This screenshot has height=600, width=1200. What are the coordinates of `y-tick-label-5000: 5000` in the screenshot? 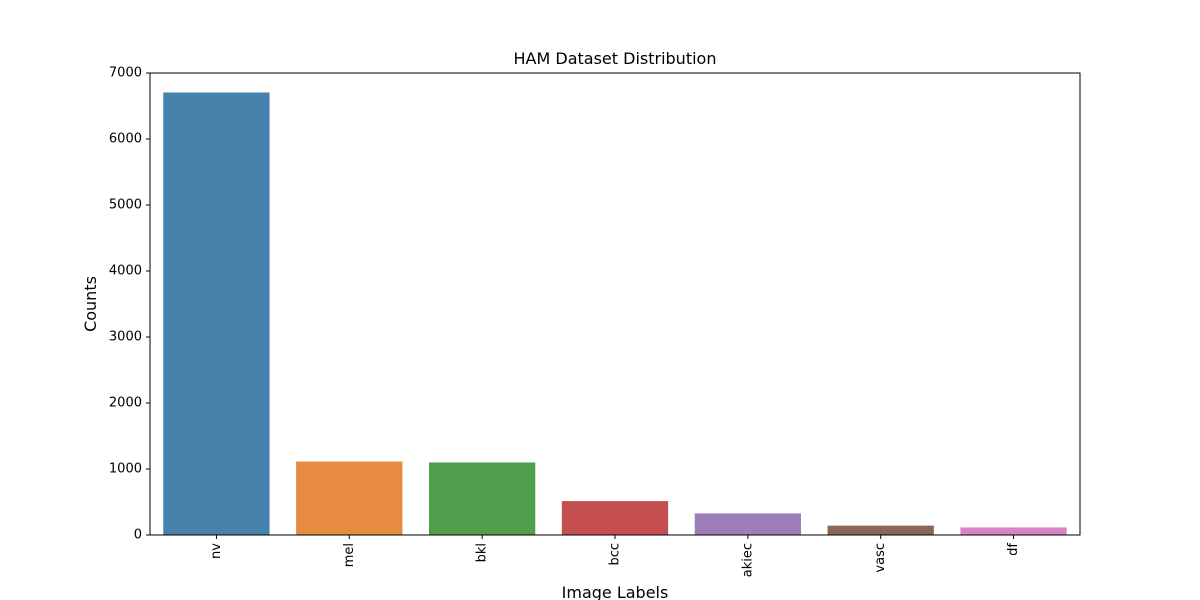 It's located at (125, 205).